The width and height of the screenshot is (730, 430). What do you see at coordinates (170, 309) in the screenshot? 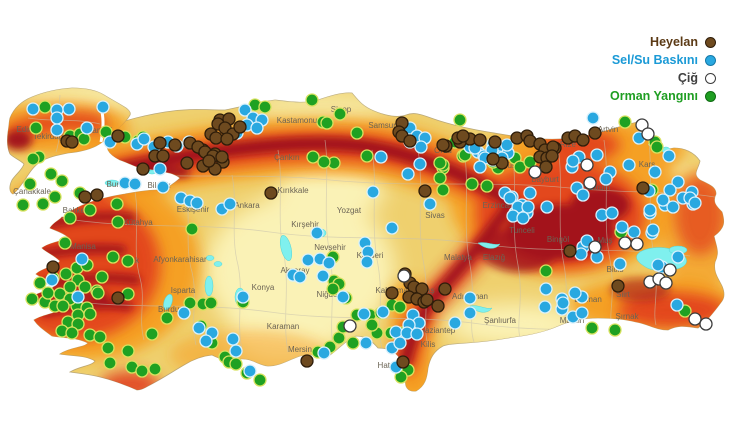
I see `province-label-burdur: Burdur` at bounding box center [170, 309].